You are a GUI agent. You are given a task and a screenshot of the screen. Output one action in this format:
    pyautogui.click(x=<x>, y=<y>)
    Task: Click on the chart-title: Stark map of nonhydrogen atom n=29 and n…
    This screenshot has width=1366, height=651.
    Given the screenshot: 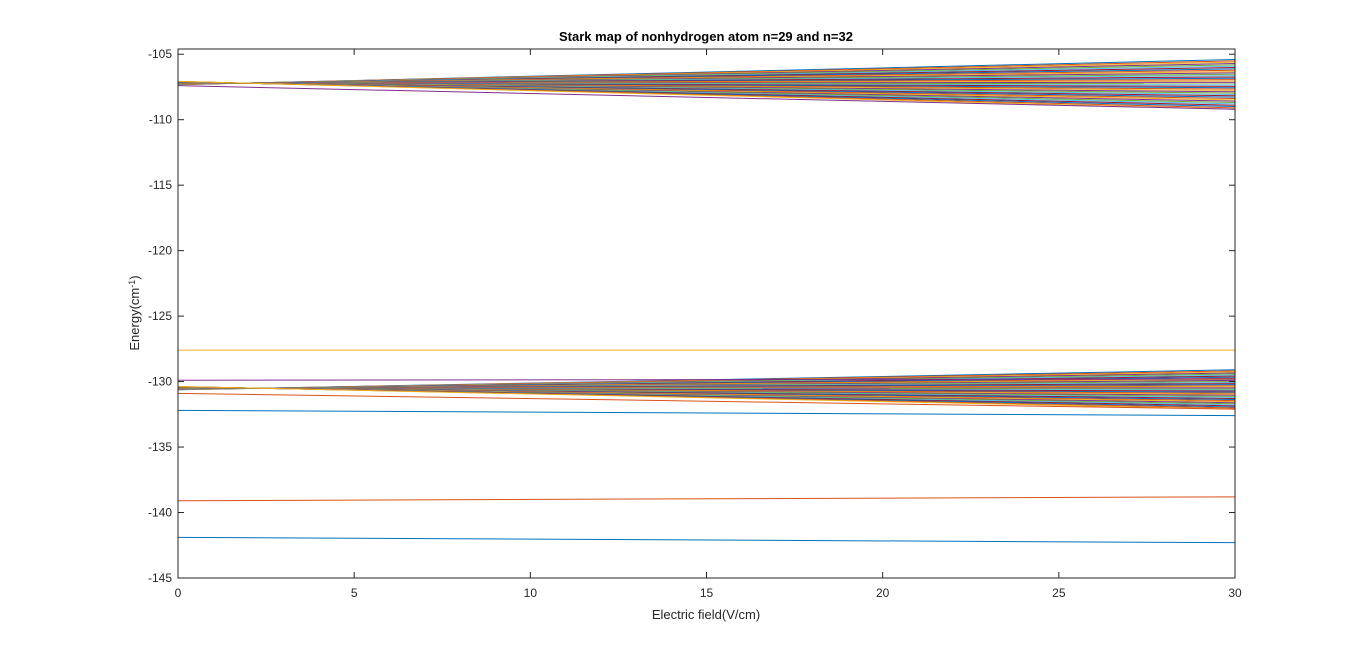 What is the action you would take?
    pyautogui.click(x=706, y=36)
    